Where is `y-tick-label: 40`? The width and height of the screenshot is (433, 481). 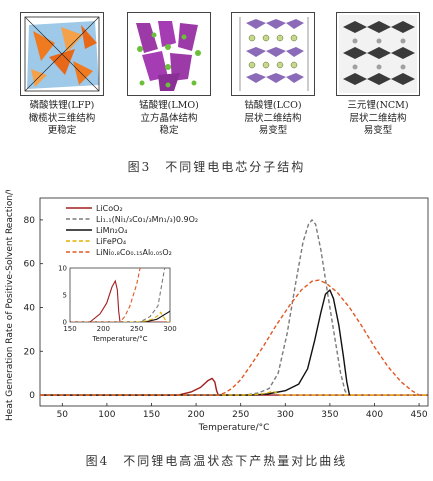
y-tick-label: 40 is located at coordinates (30, 308).